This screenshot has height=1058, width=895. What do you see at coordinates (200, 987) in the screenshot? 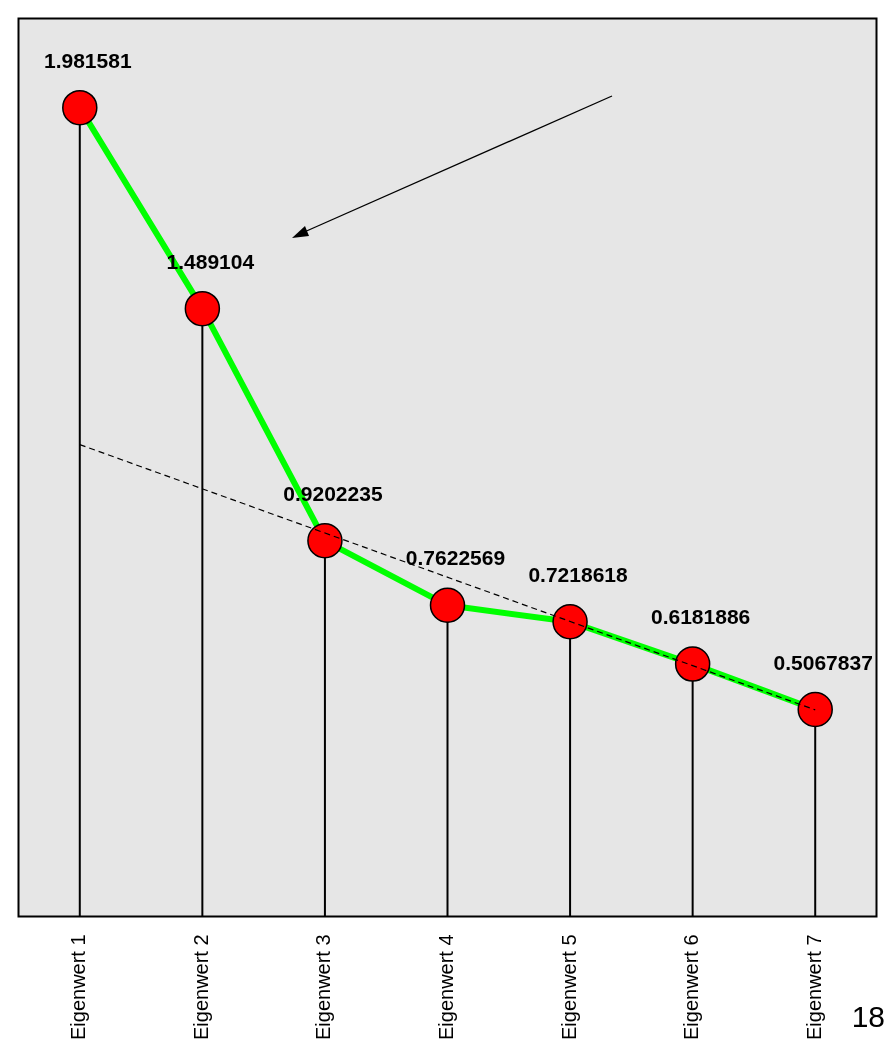
I see `x-tick-label: Eigenwert 2` at bounding box center [200, 987].